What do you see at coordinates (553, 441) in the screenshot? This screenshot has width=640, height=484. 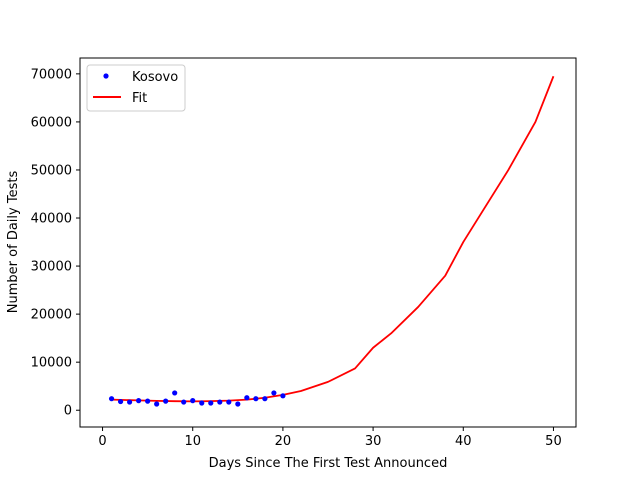 I see `x-tick-label: 50` at bounding box center [553, 441].